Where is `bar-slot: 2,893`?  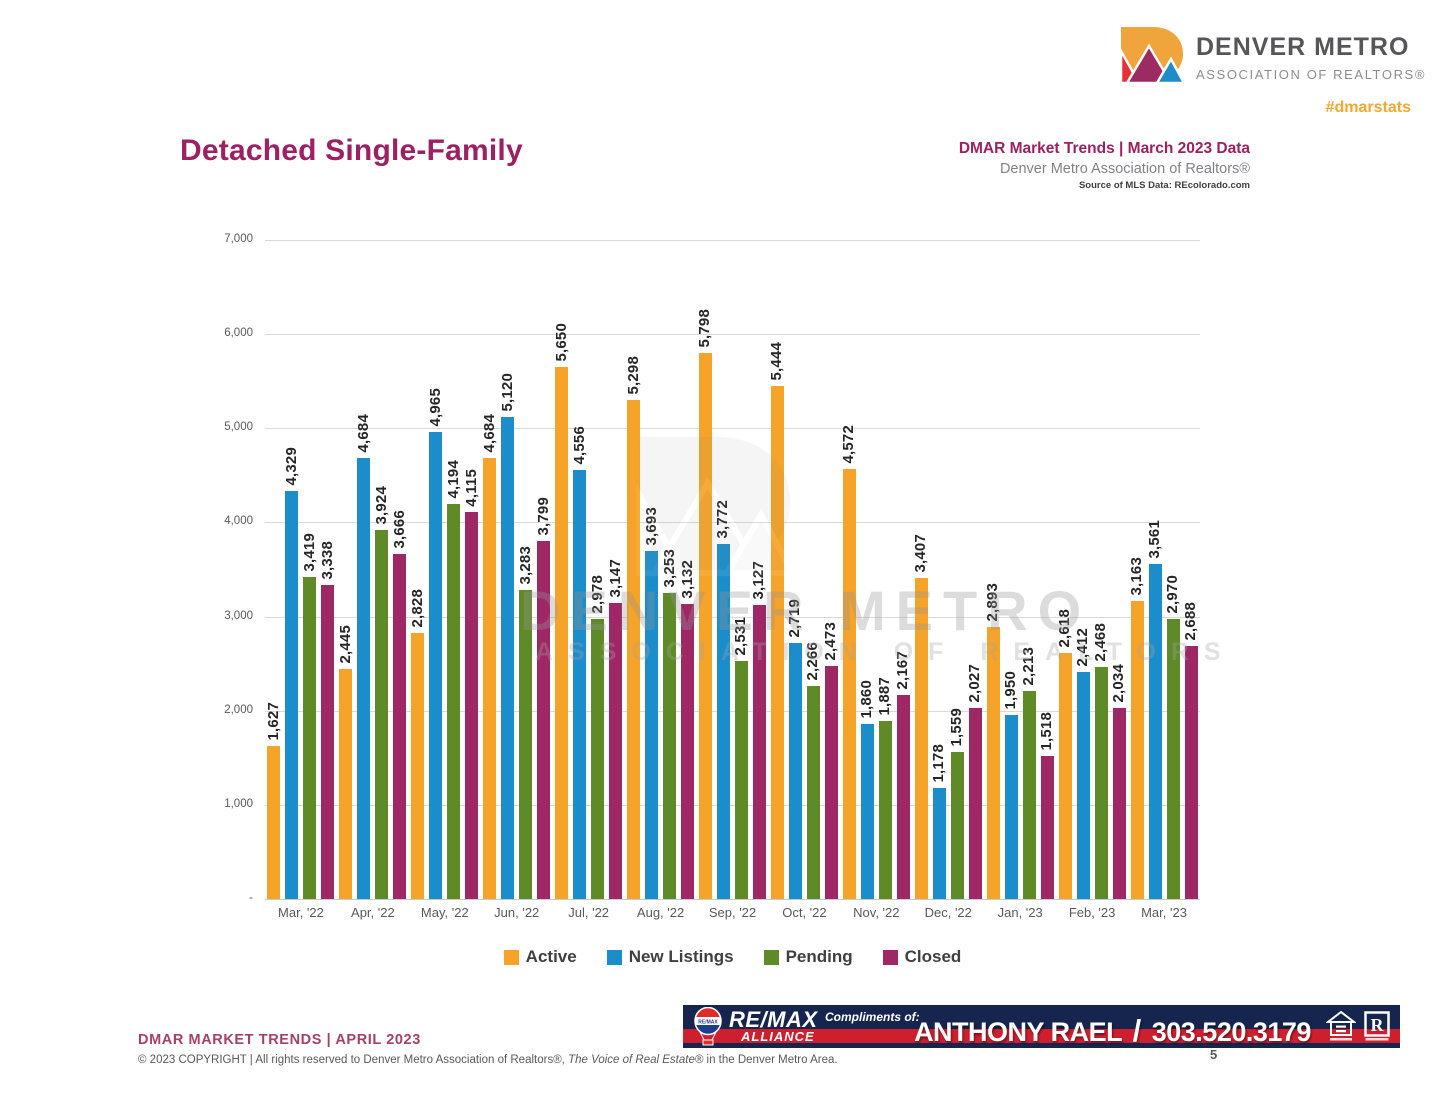 bar-slot: 2,893 is located at coordinates (993, 569).